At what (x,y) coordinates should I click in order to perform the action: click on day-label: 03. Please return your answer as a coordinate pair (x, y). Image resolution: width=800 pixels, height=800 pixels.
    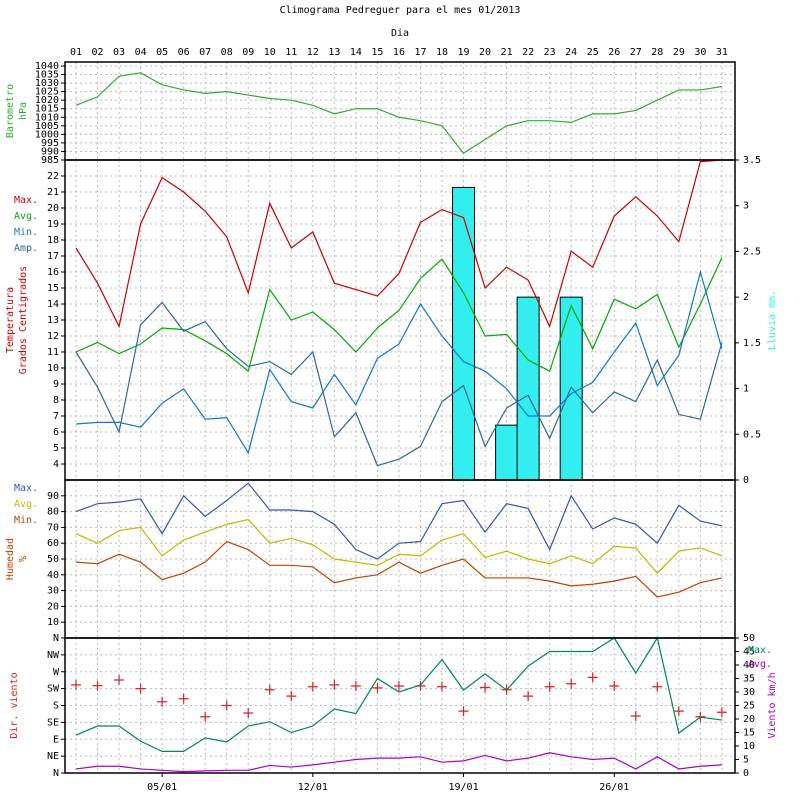
    Looking at the image, I should click on (119, 52).